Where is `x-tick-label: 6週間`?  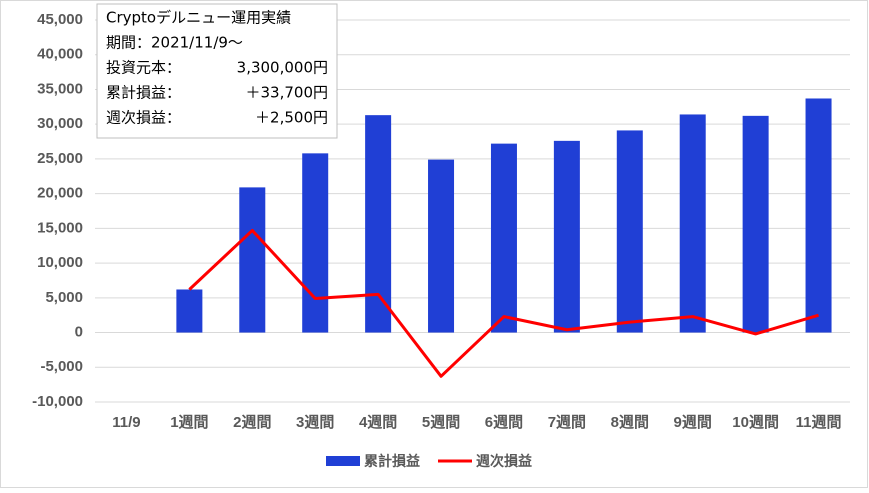 x-tick-label: 6週間 is located at coordinates (504, 422).